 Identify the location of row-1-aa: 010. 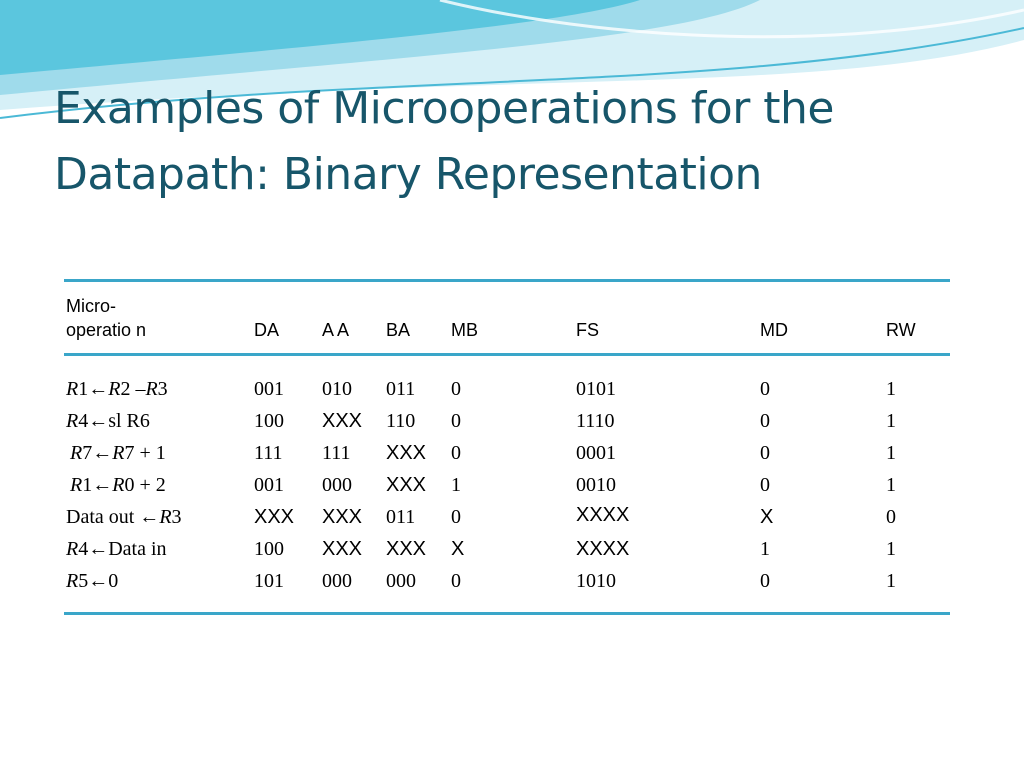
(337, 389).